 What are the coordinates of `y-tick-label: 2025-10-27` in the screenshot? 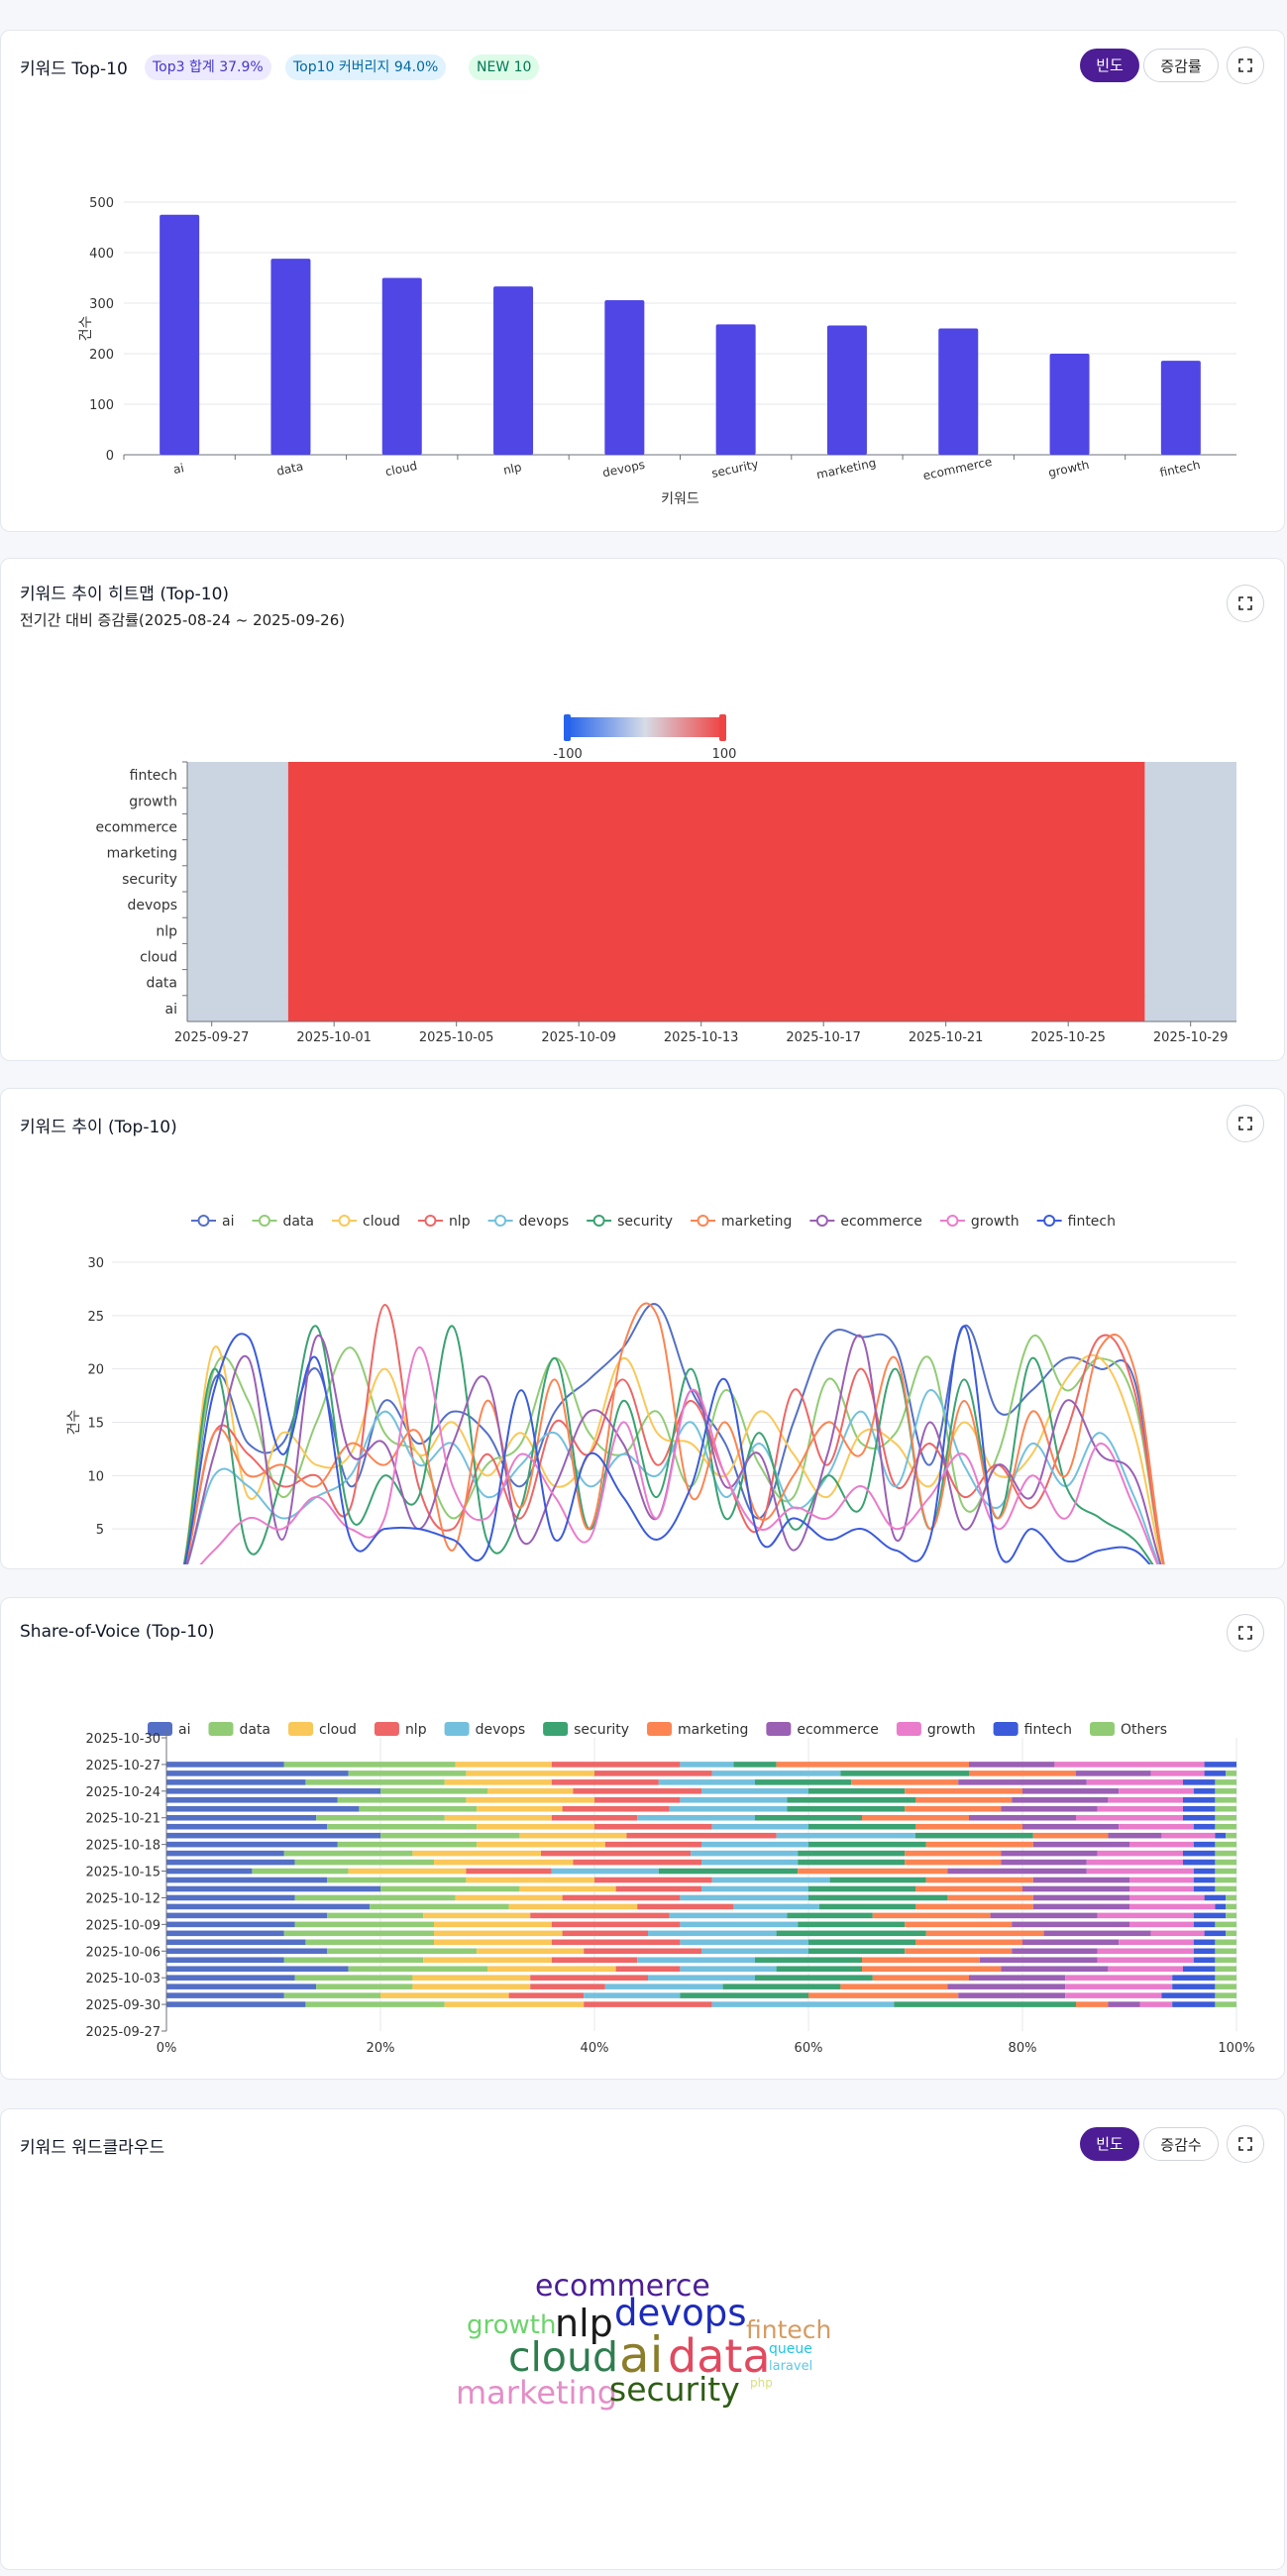 It's located at (123, 1766).